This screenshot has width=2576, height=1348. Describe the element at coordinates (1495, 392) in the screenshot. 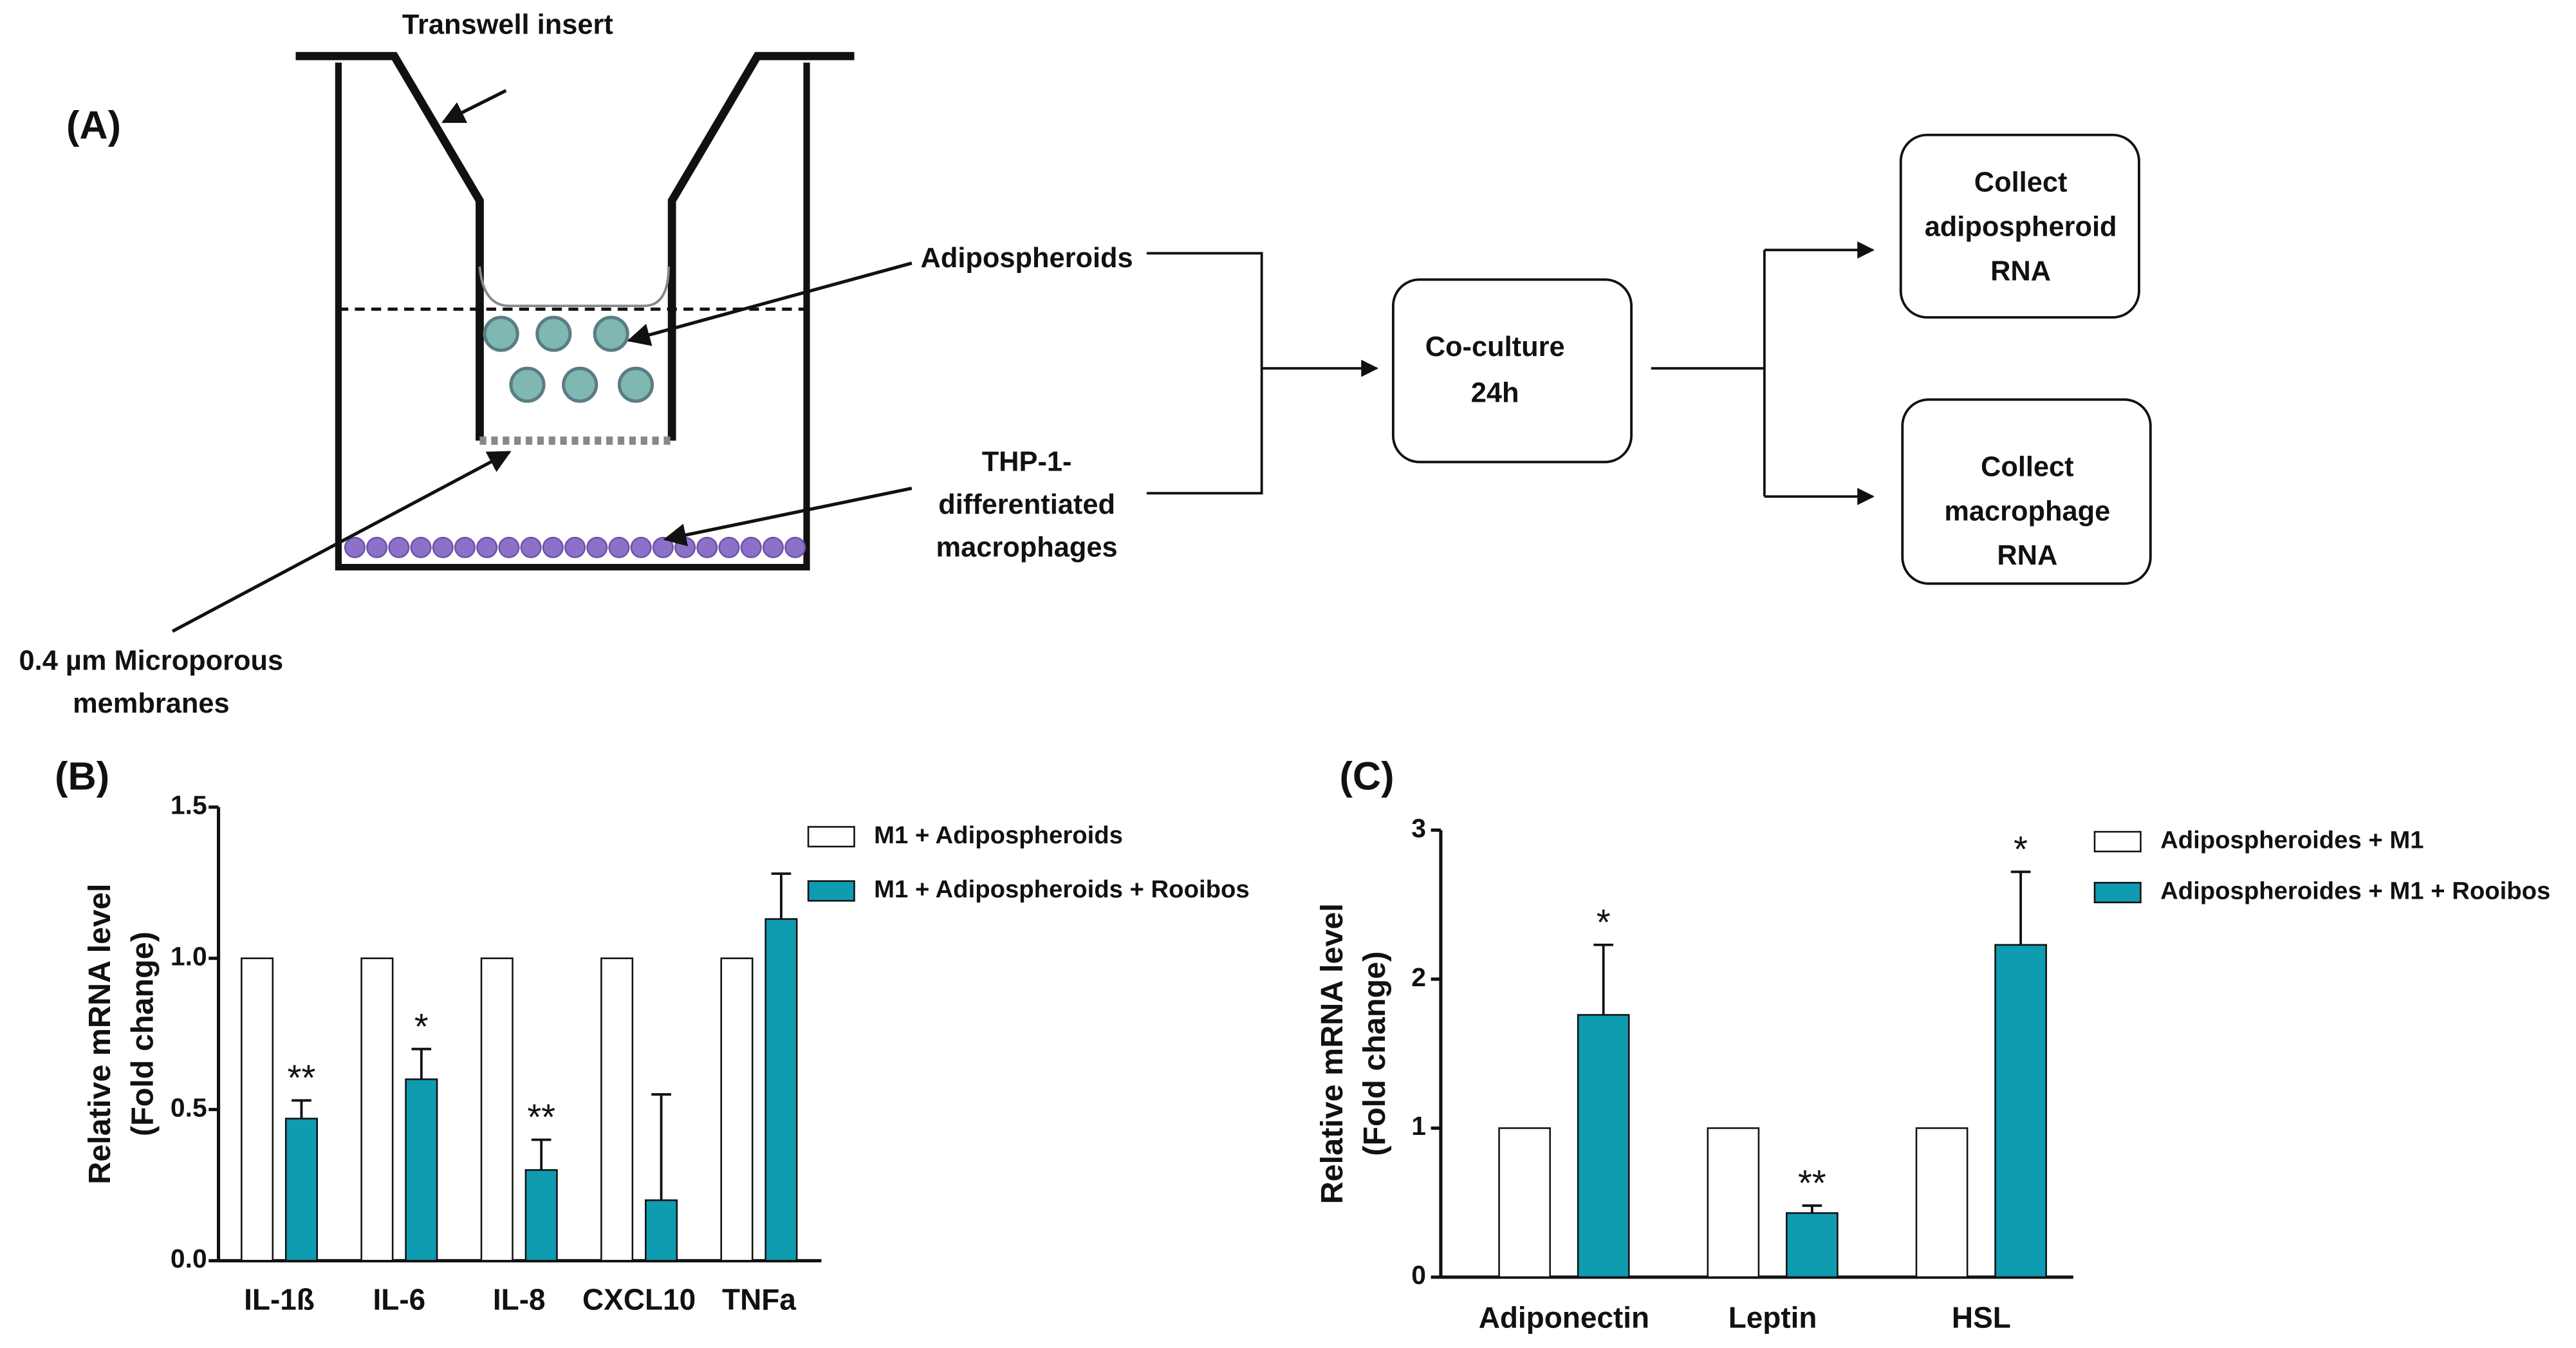

I see `box-label: 24h` at that location.